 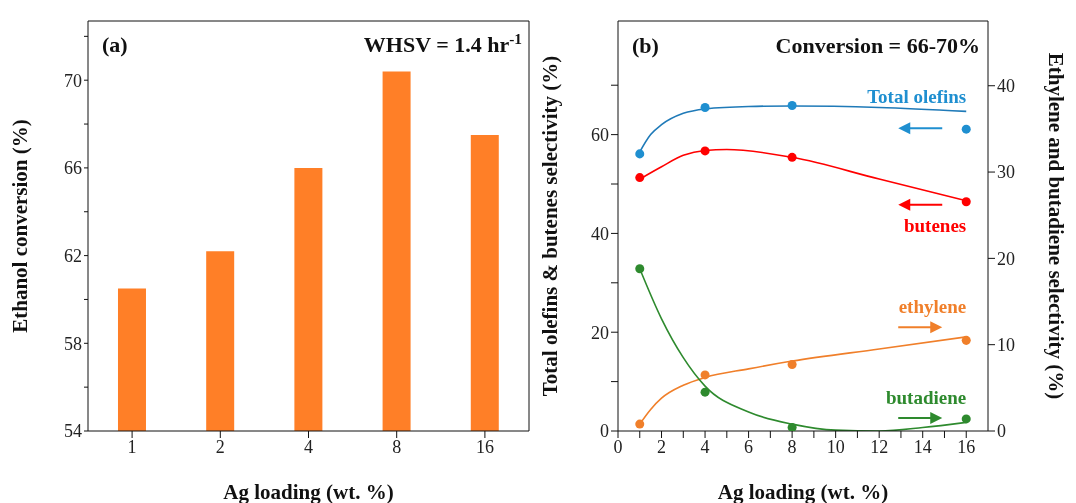 What do you see at coordinates (749, 446) in the screenshot?
I see `x-tick-label: 6` at bounding box center [749, 446].